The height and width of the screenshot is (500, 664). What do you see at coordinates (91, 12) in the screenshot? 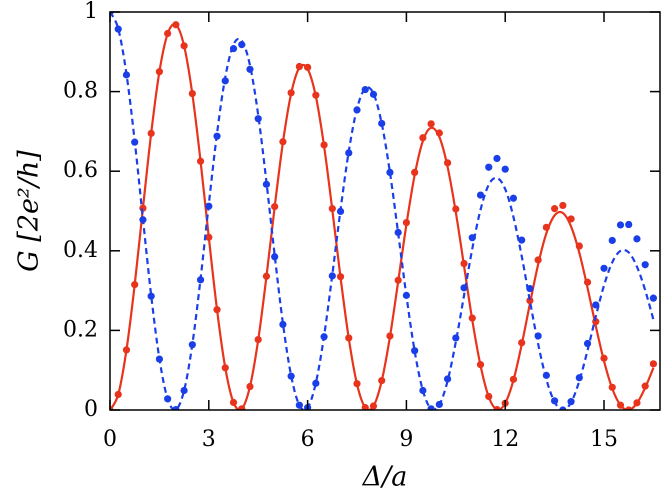
I see `y-tick-label: 1` at bounding box center [91, 12].